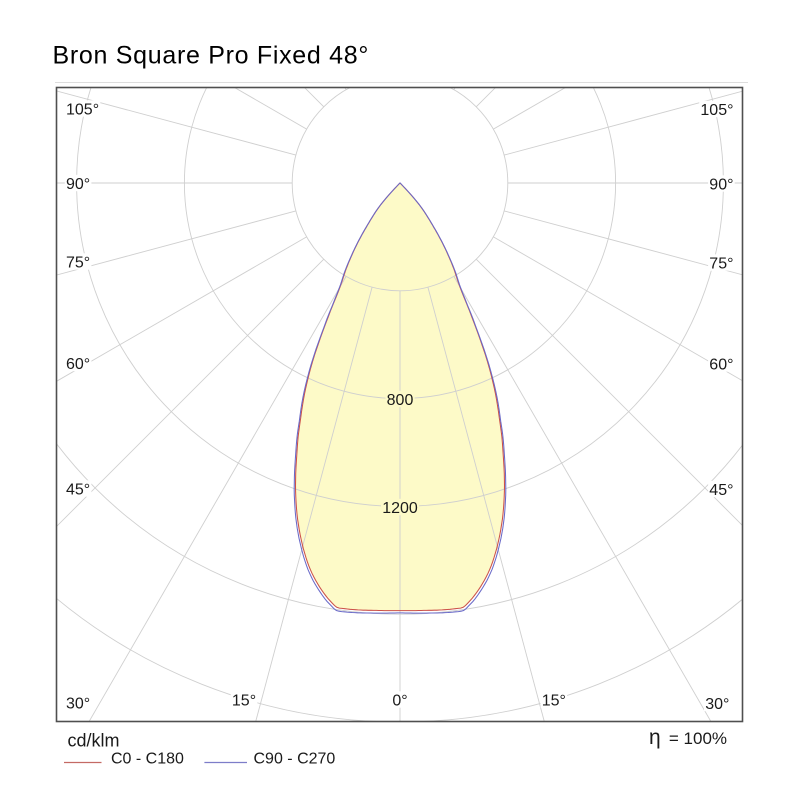  Describe the element at coordinates (295, 759) in the screenshot. I see `svg-text: C90 - C270` at that location.